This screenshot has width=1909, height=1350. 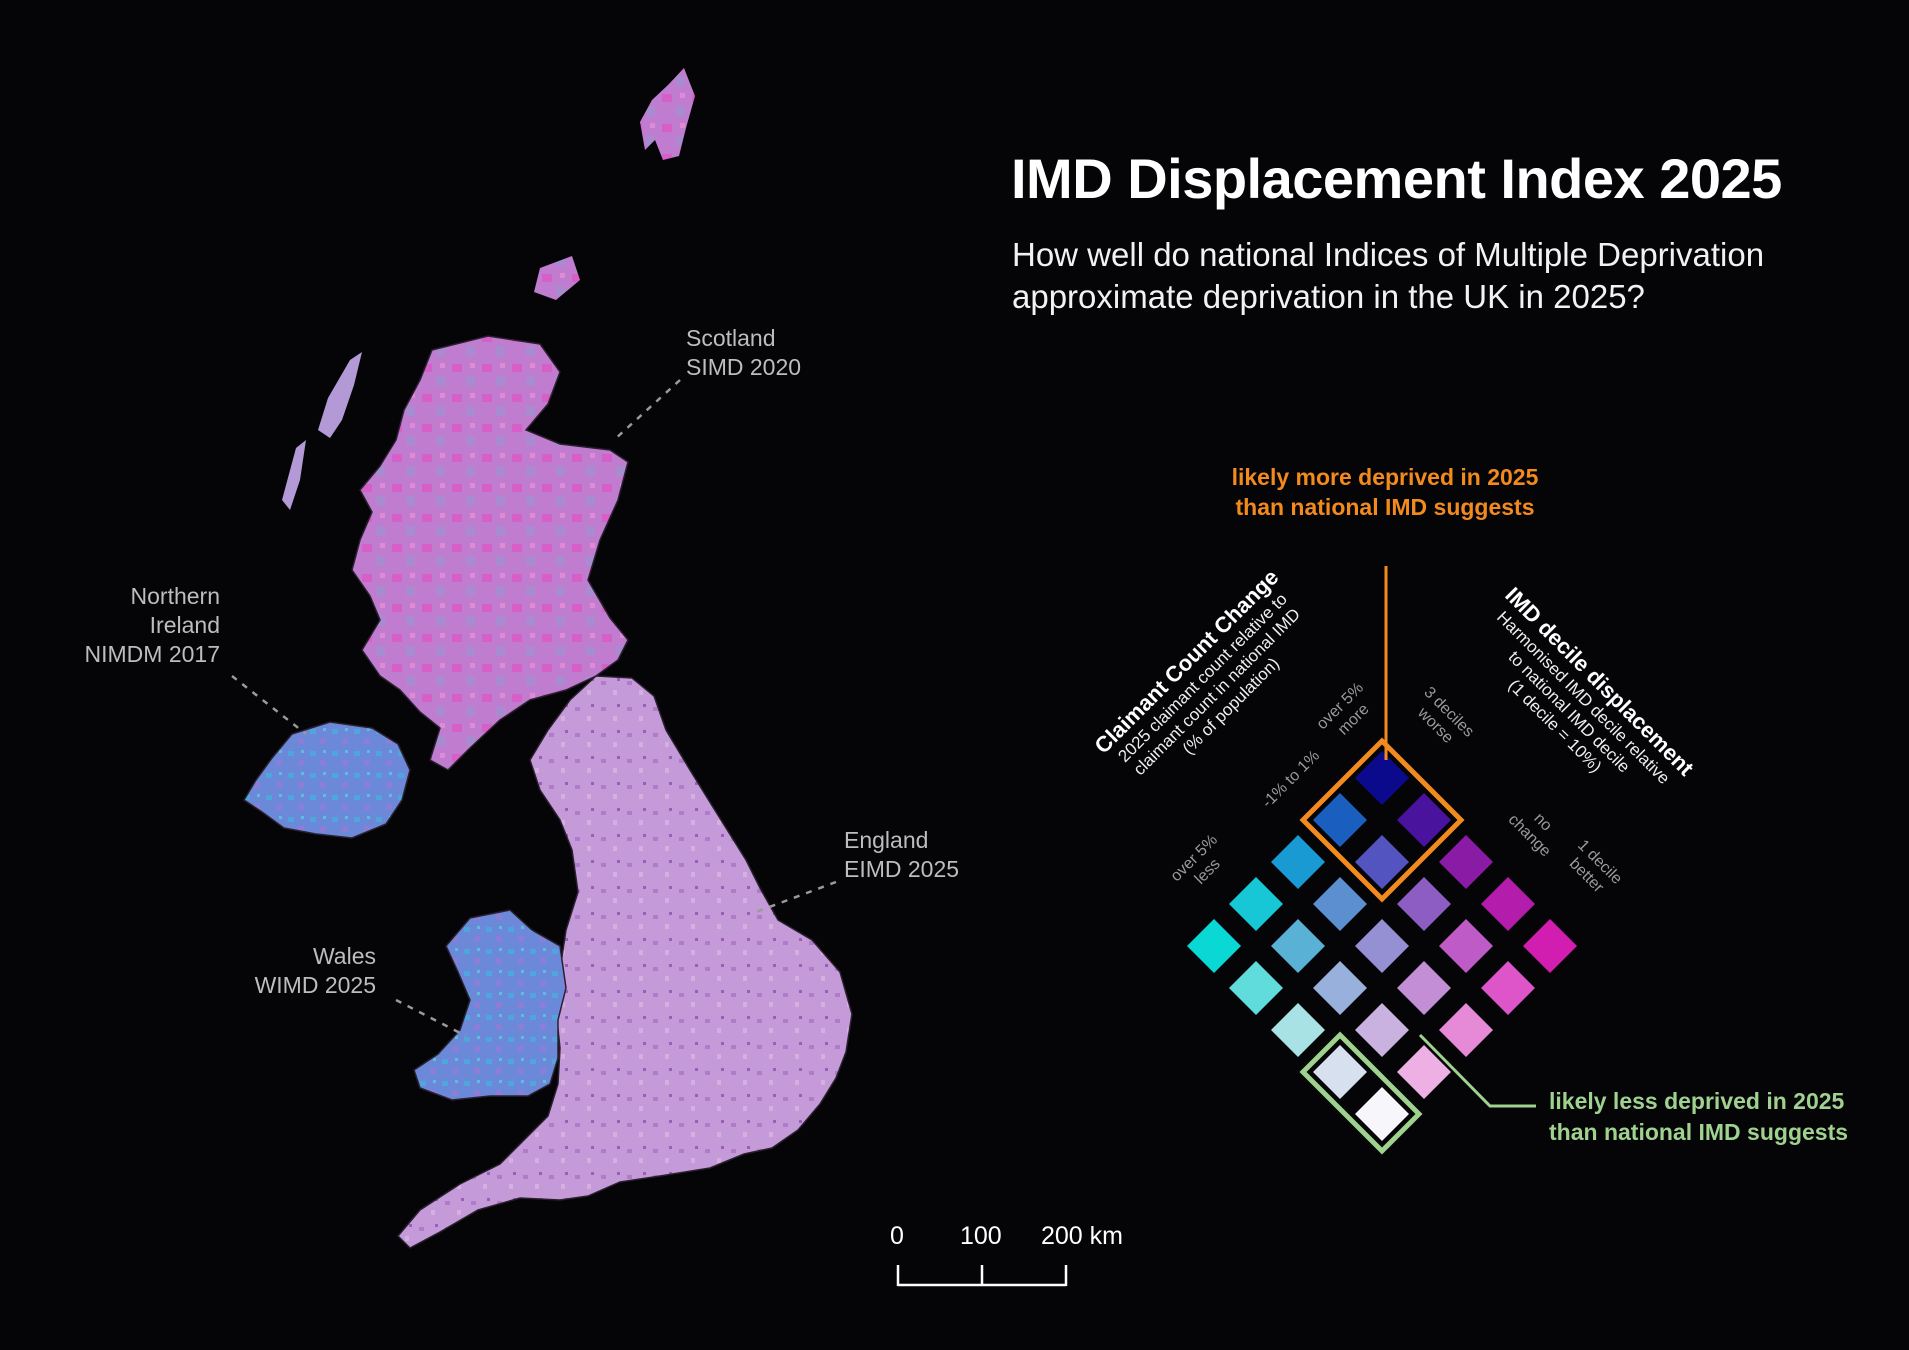 What do you see at coordinates (1298, 1030) in the screenshot?
I see `legend-cell-r4-c2` at bounding box center [1298, 1030].